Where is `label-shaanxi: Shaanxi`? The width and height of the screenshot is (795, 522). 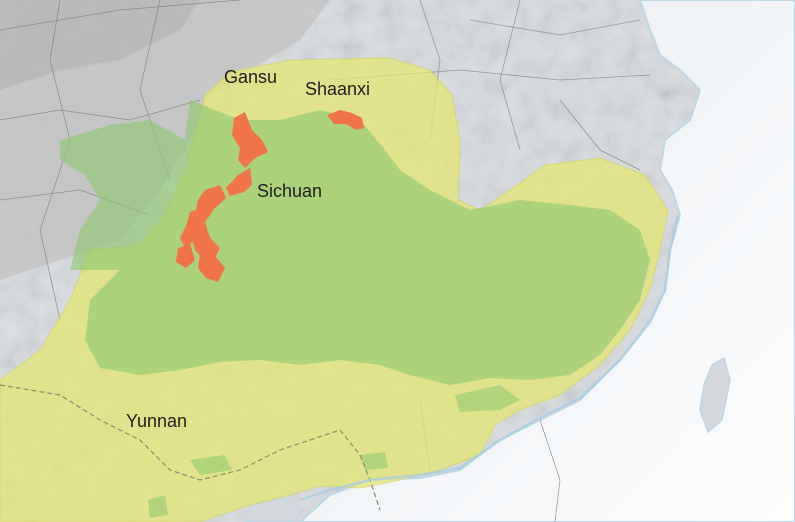 label-shaanxi: Shaanxi is located at coordinates (338, 89).